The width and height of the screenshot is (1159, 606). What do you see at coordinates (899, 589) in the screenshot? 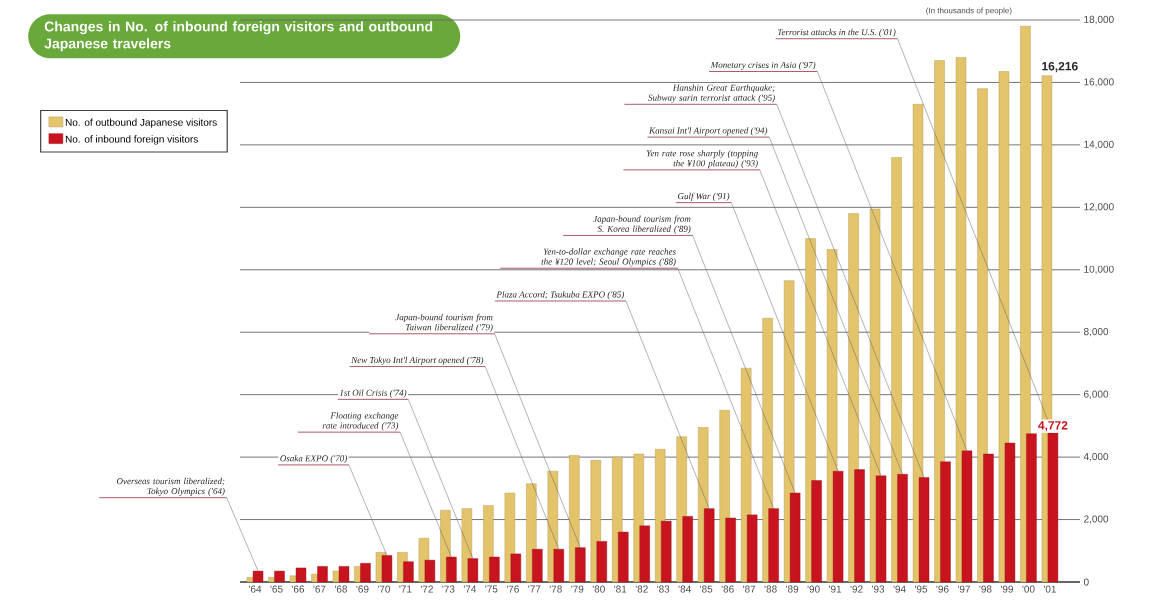
I see `x-tick-label: '94` at bounding box center [899, 589].